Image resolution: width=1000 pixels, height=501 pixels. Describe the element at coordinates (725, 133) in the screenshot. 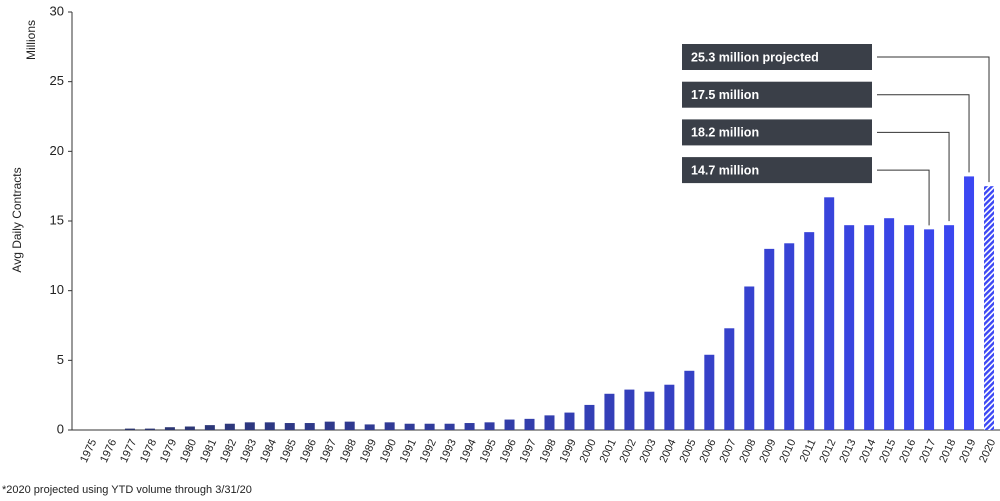

I see `annotation-label: 18.2 million` at that location.